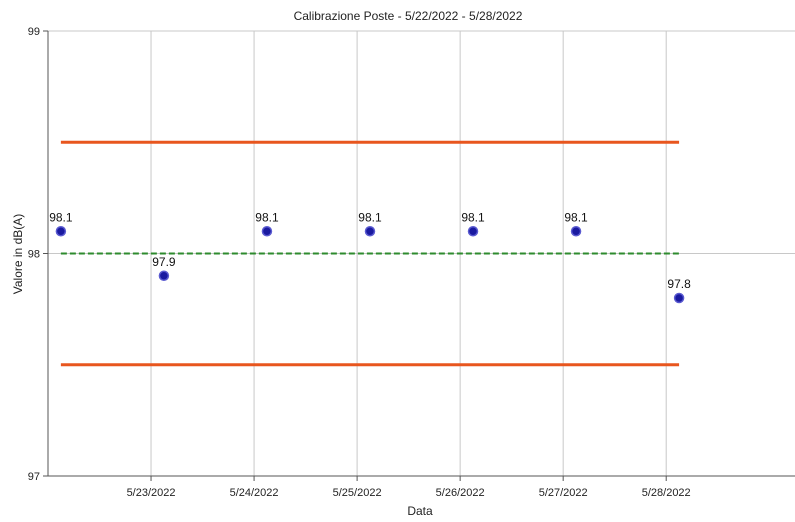 The image size is (795, 522). What do you see at coordinates (563, 493) in the screenshot?
I see `x-tick-label: 5/27/2022` at bounding box center [563, 493].